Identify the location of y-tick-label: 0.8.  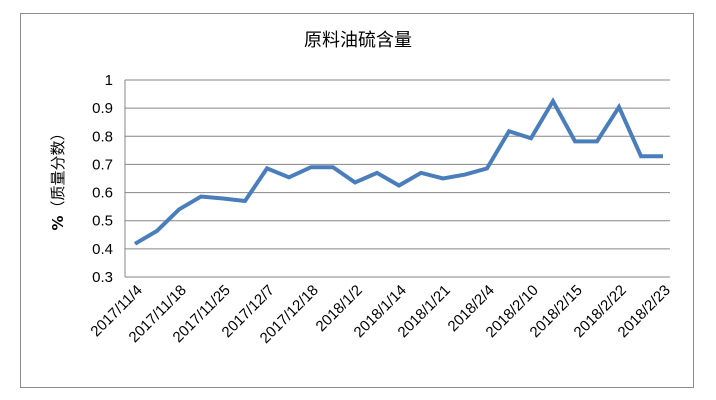
(102, 136).